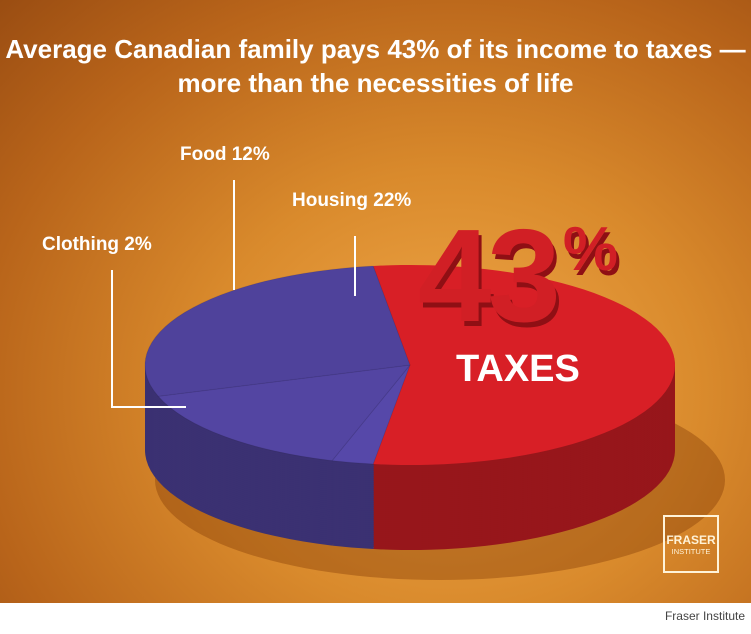  Describe the element at coordinates (489, 275) in the screenshot. I see `taxes-value: 43` at that location.